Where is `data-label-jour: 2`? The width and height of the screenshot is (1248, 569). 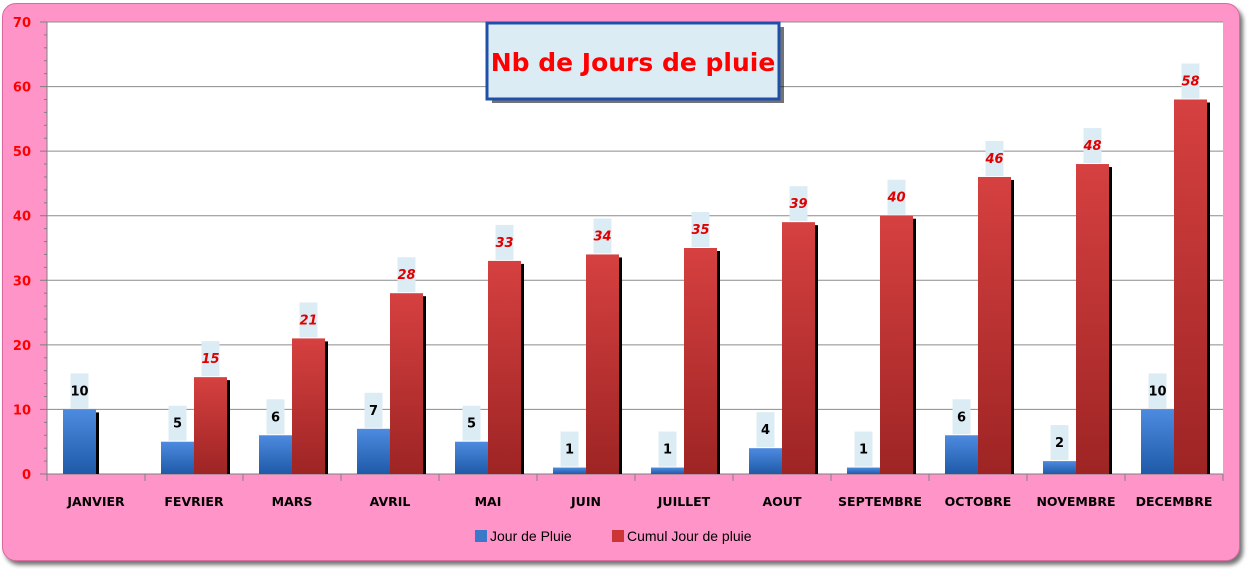 data-label-jour: 2 is located at coordinates (1059, 443).